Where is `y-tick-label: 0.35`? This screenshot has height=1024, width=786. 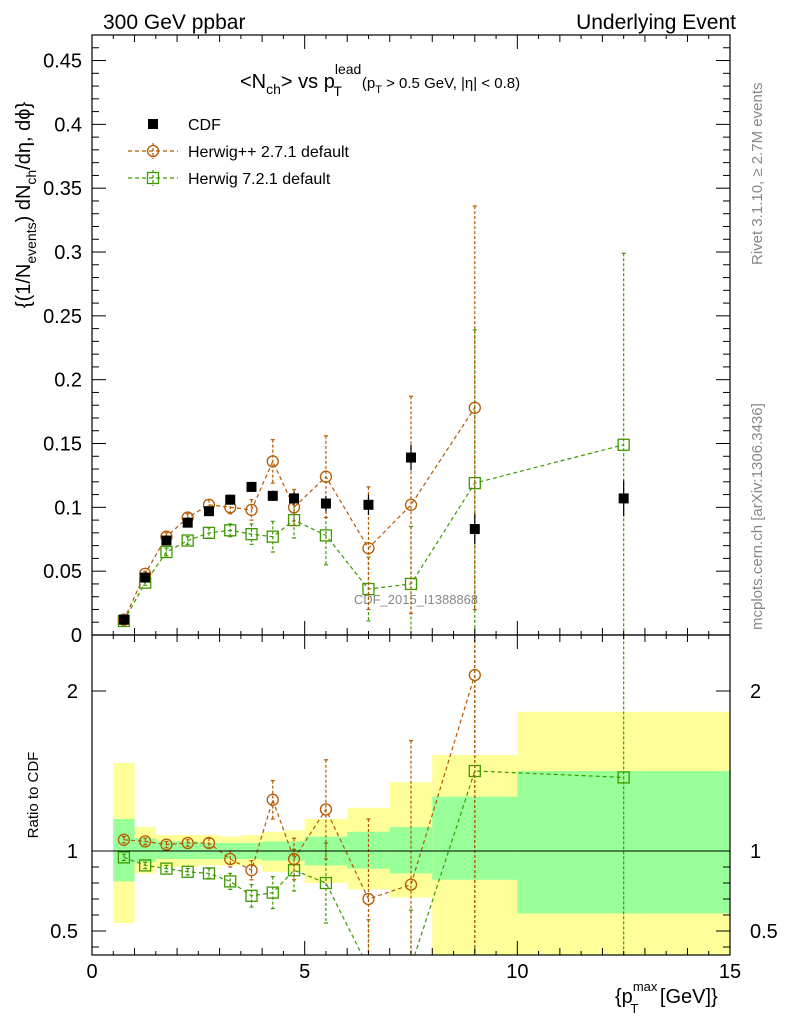 y-tick-label: 0.35 is located at coordinates (62, 189).